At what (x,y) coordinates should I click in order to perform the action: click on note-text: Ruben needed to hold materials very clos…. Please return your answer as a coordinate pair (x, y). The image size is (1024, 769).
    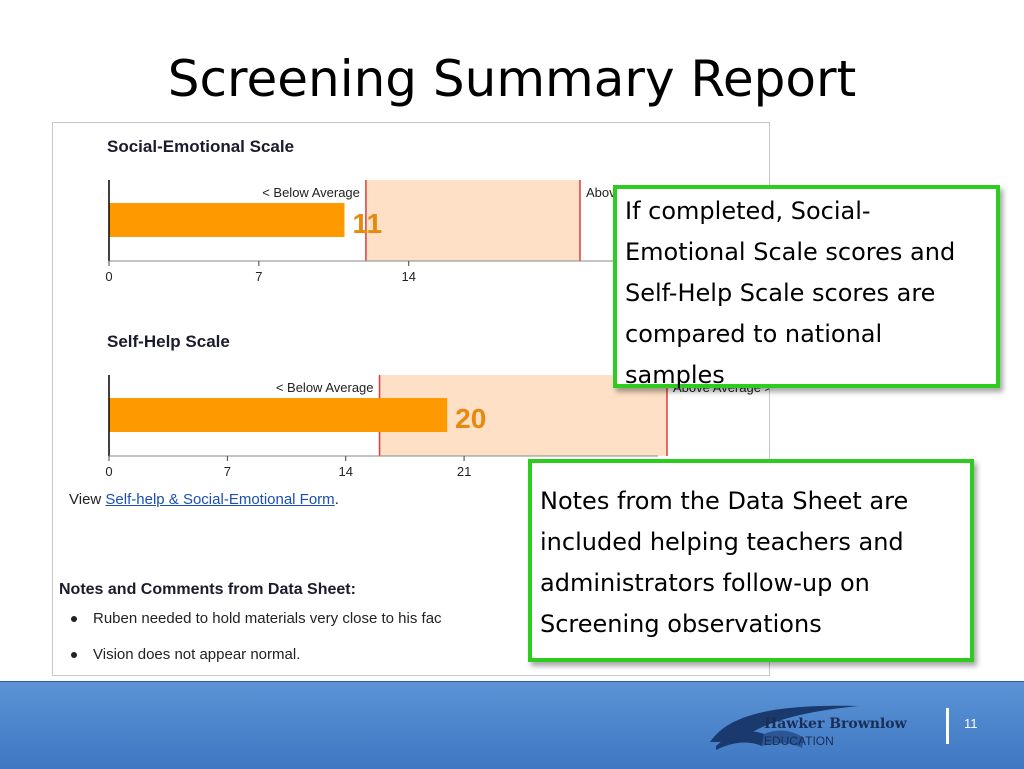
    Looking at the image, I should click on (267, 618).